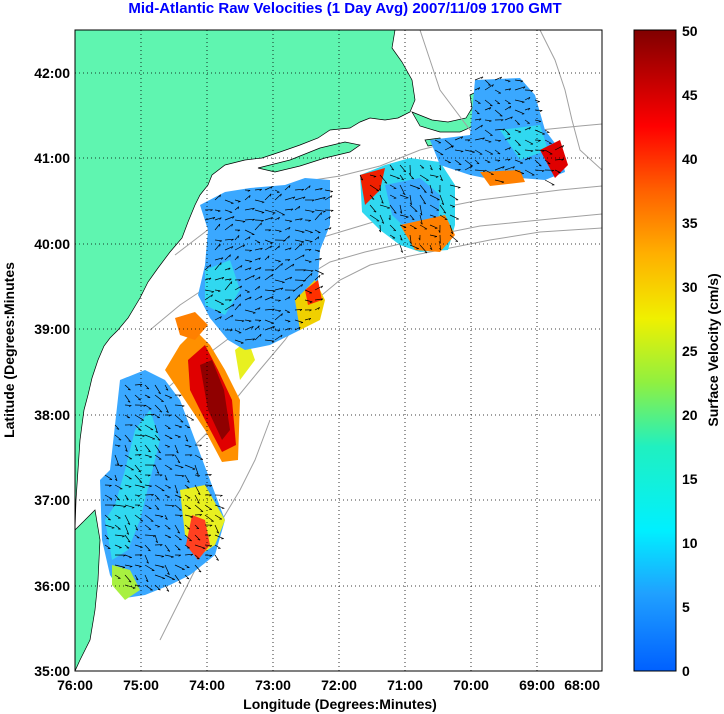  Describe the element at coordinates (690, 95) in the screenshot. I see `colorbar-tick: 45` at that location.